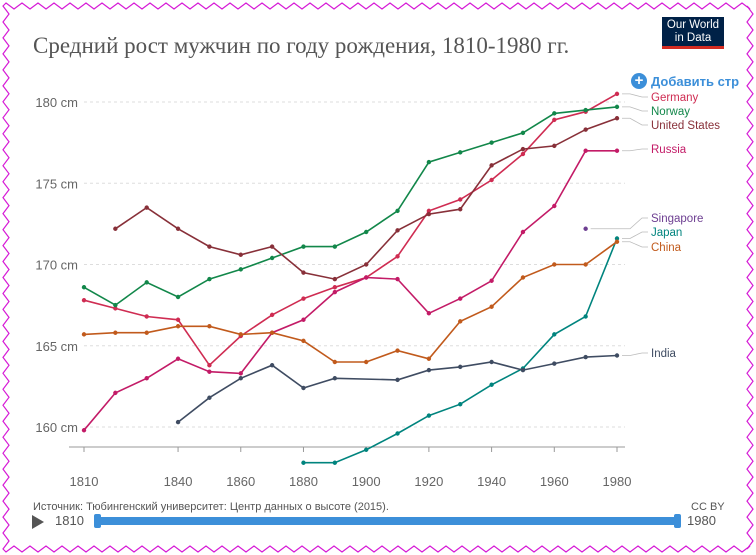 The height and width of the screenshot is (555, 756). Describe the element at coordinates (693, 33) in the screenshot. I see `owid-logo: Our World in Data` at that location.